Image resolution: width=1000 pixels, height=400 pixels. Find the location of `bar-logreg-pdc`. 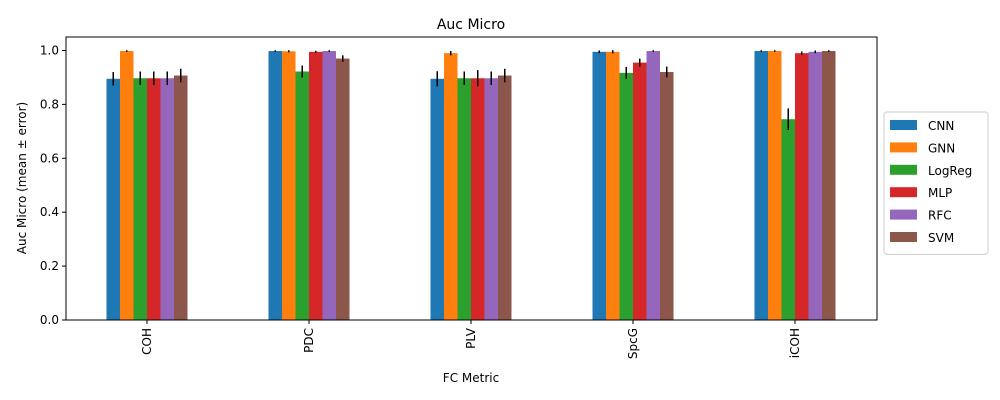

bar-logreg-pdc is located at coordinates (302, 195).